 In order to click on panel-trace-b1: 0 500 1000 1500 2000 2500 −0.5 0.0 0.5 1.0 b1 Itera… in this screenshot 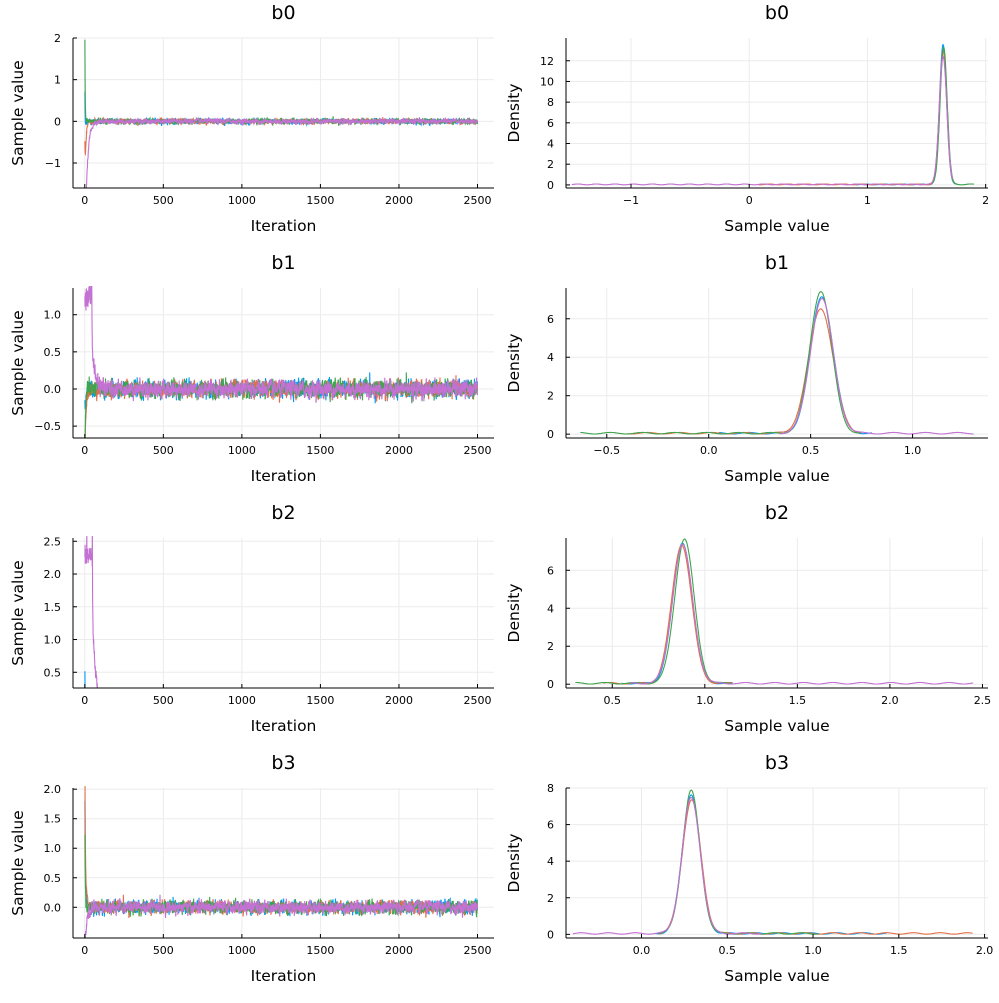, I will do `click(251, 368)`.